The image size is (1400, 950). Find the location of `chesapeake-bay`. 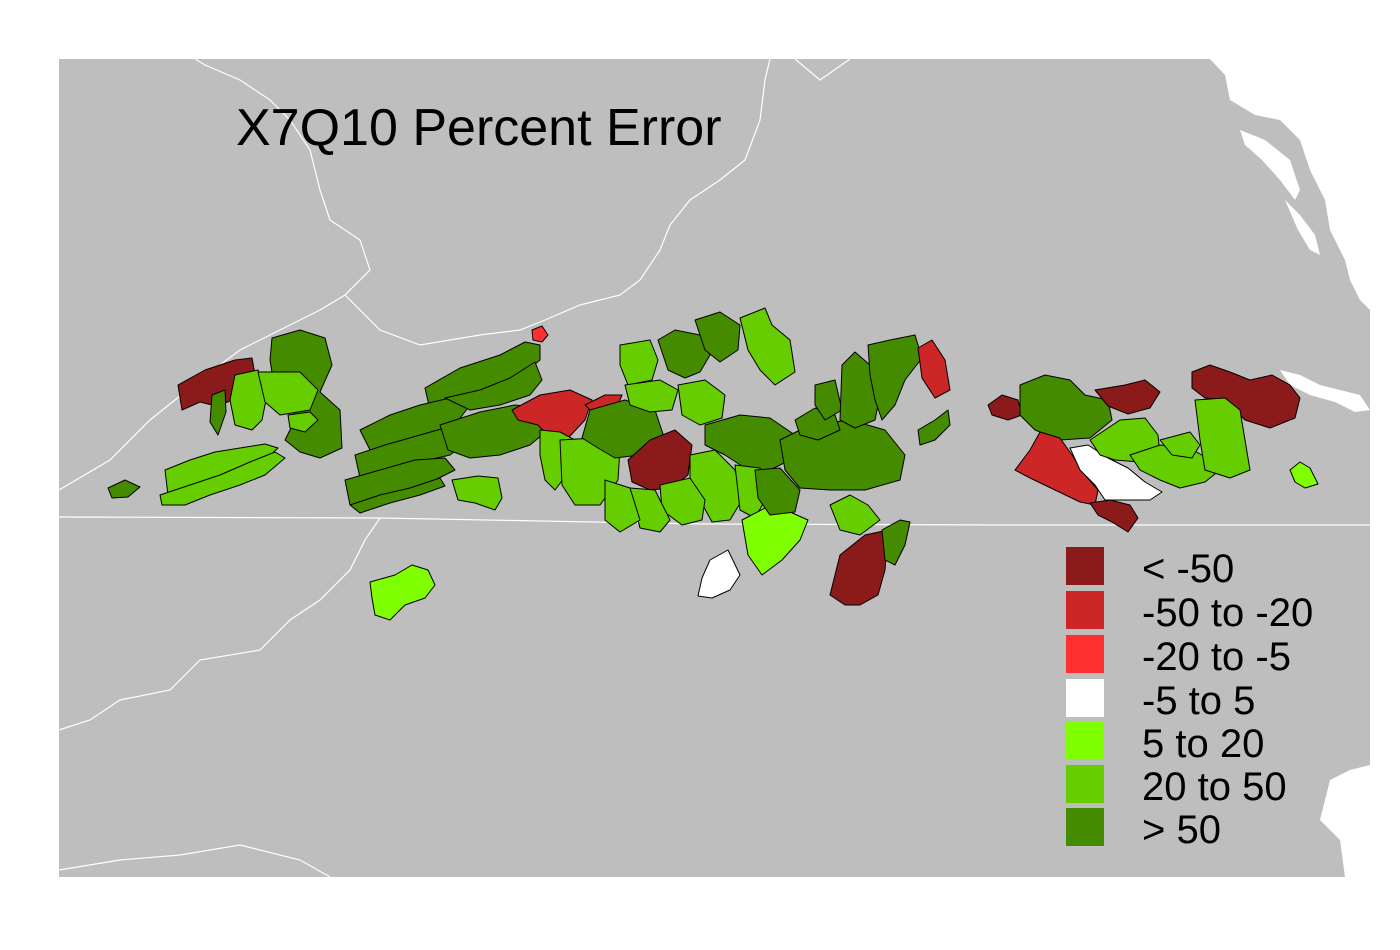

chesapeake-bay is located at coordinates (1290, 184).